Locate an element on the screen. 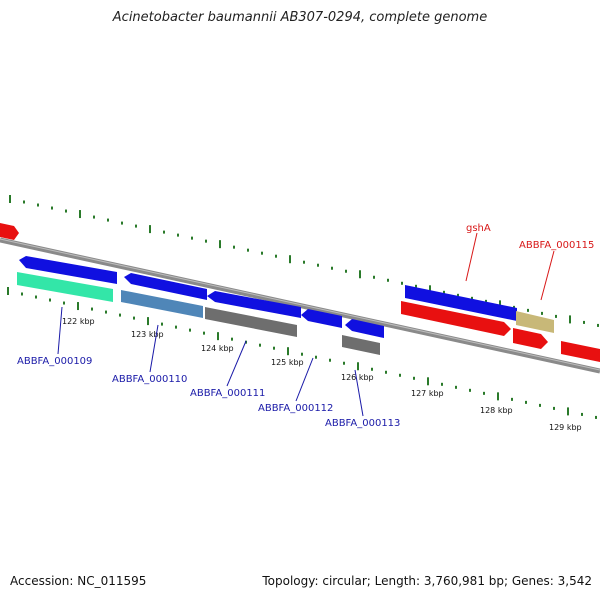 This screenshot has width=600, height=600. tick-label-124: 124 kbp is located at coordinates (217, 348).